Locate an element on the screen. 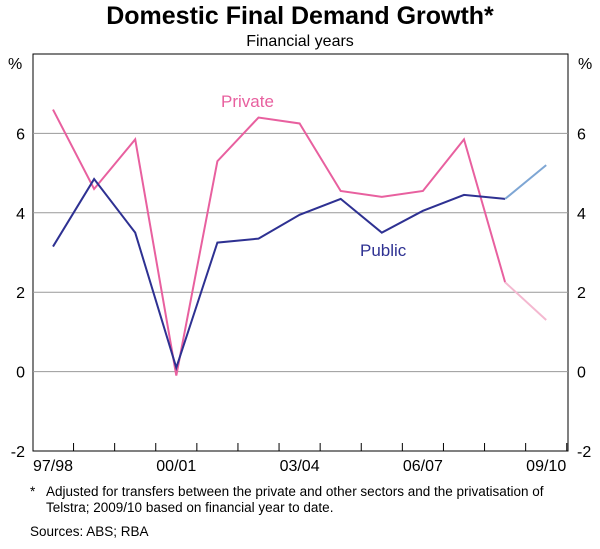 This screenshot has height=549, width=600. y-tick-label-right: -2 is located at coordinates (584, 452).